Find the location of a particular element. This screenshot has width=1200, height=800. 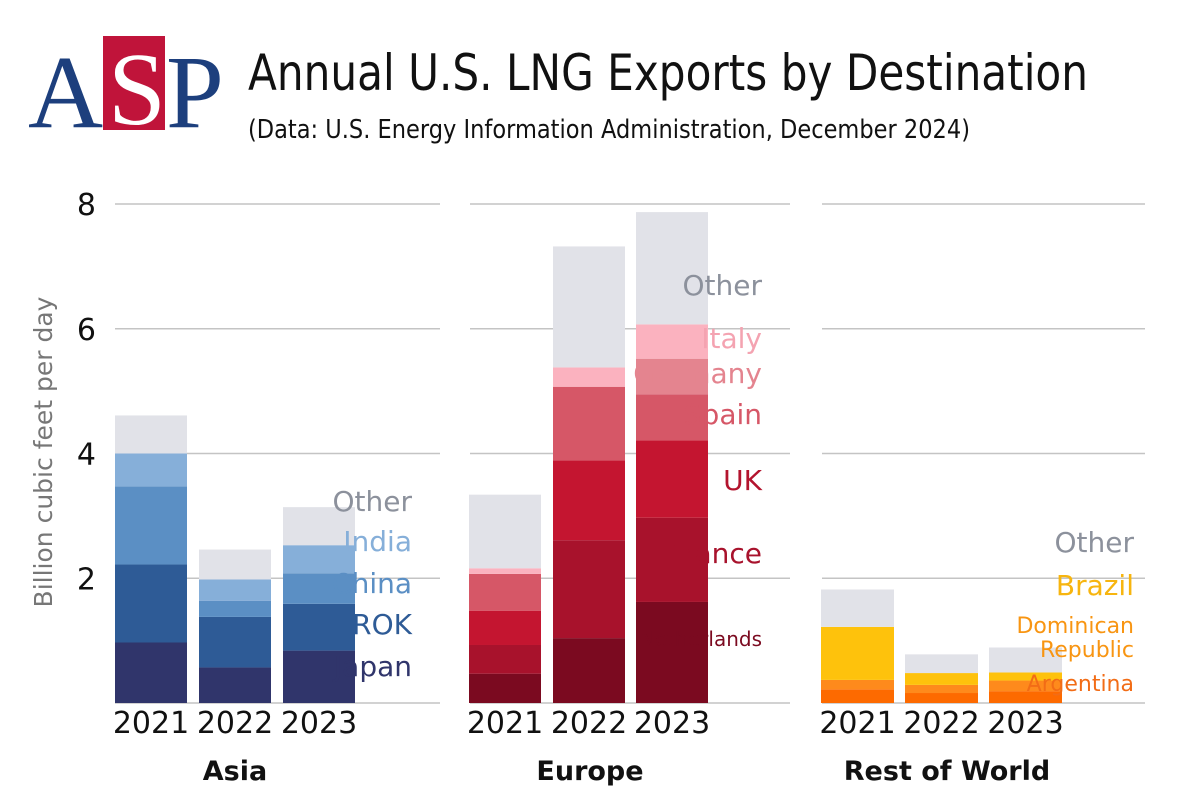

bar-segment-asia-2022-japan is located at coordinates (235, 685).